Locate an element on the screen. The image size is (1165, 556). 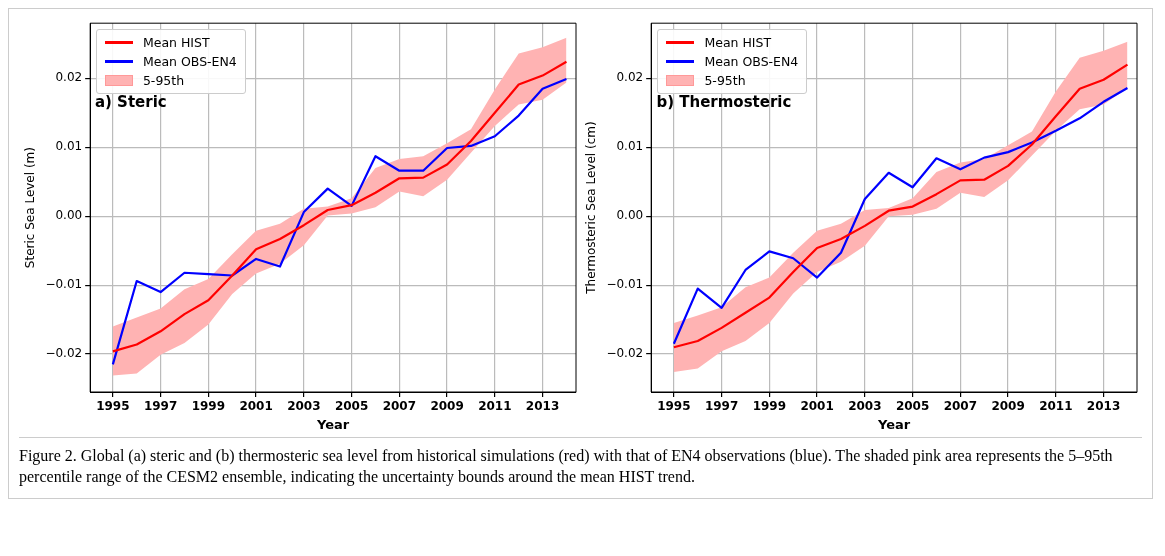
annotation: a) Steric is located at coordinates (130, 102).